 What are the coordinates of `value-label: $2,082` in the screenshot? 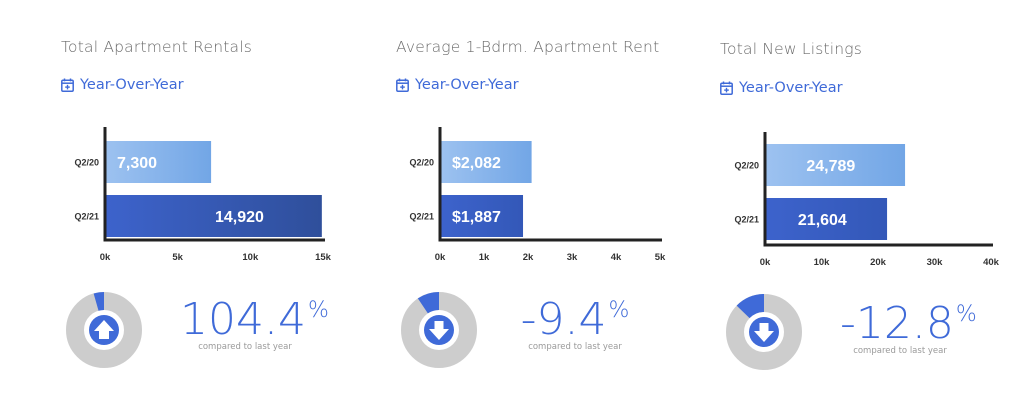 It's located at (476, 163).